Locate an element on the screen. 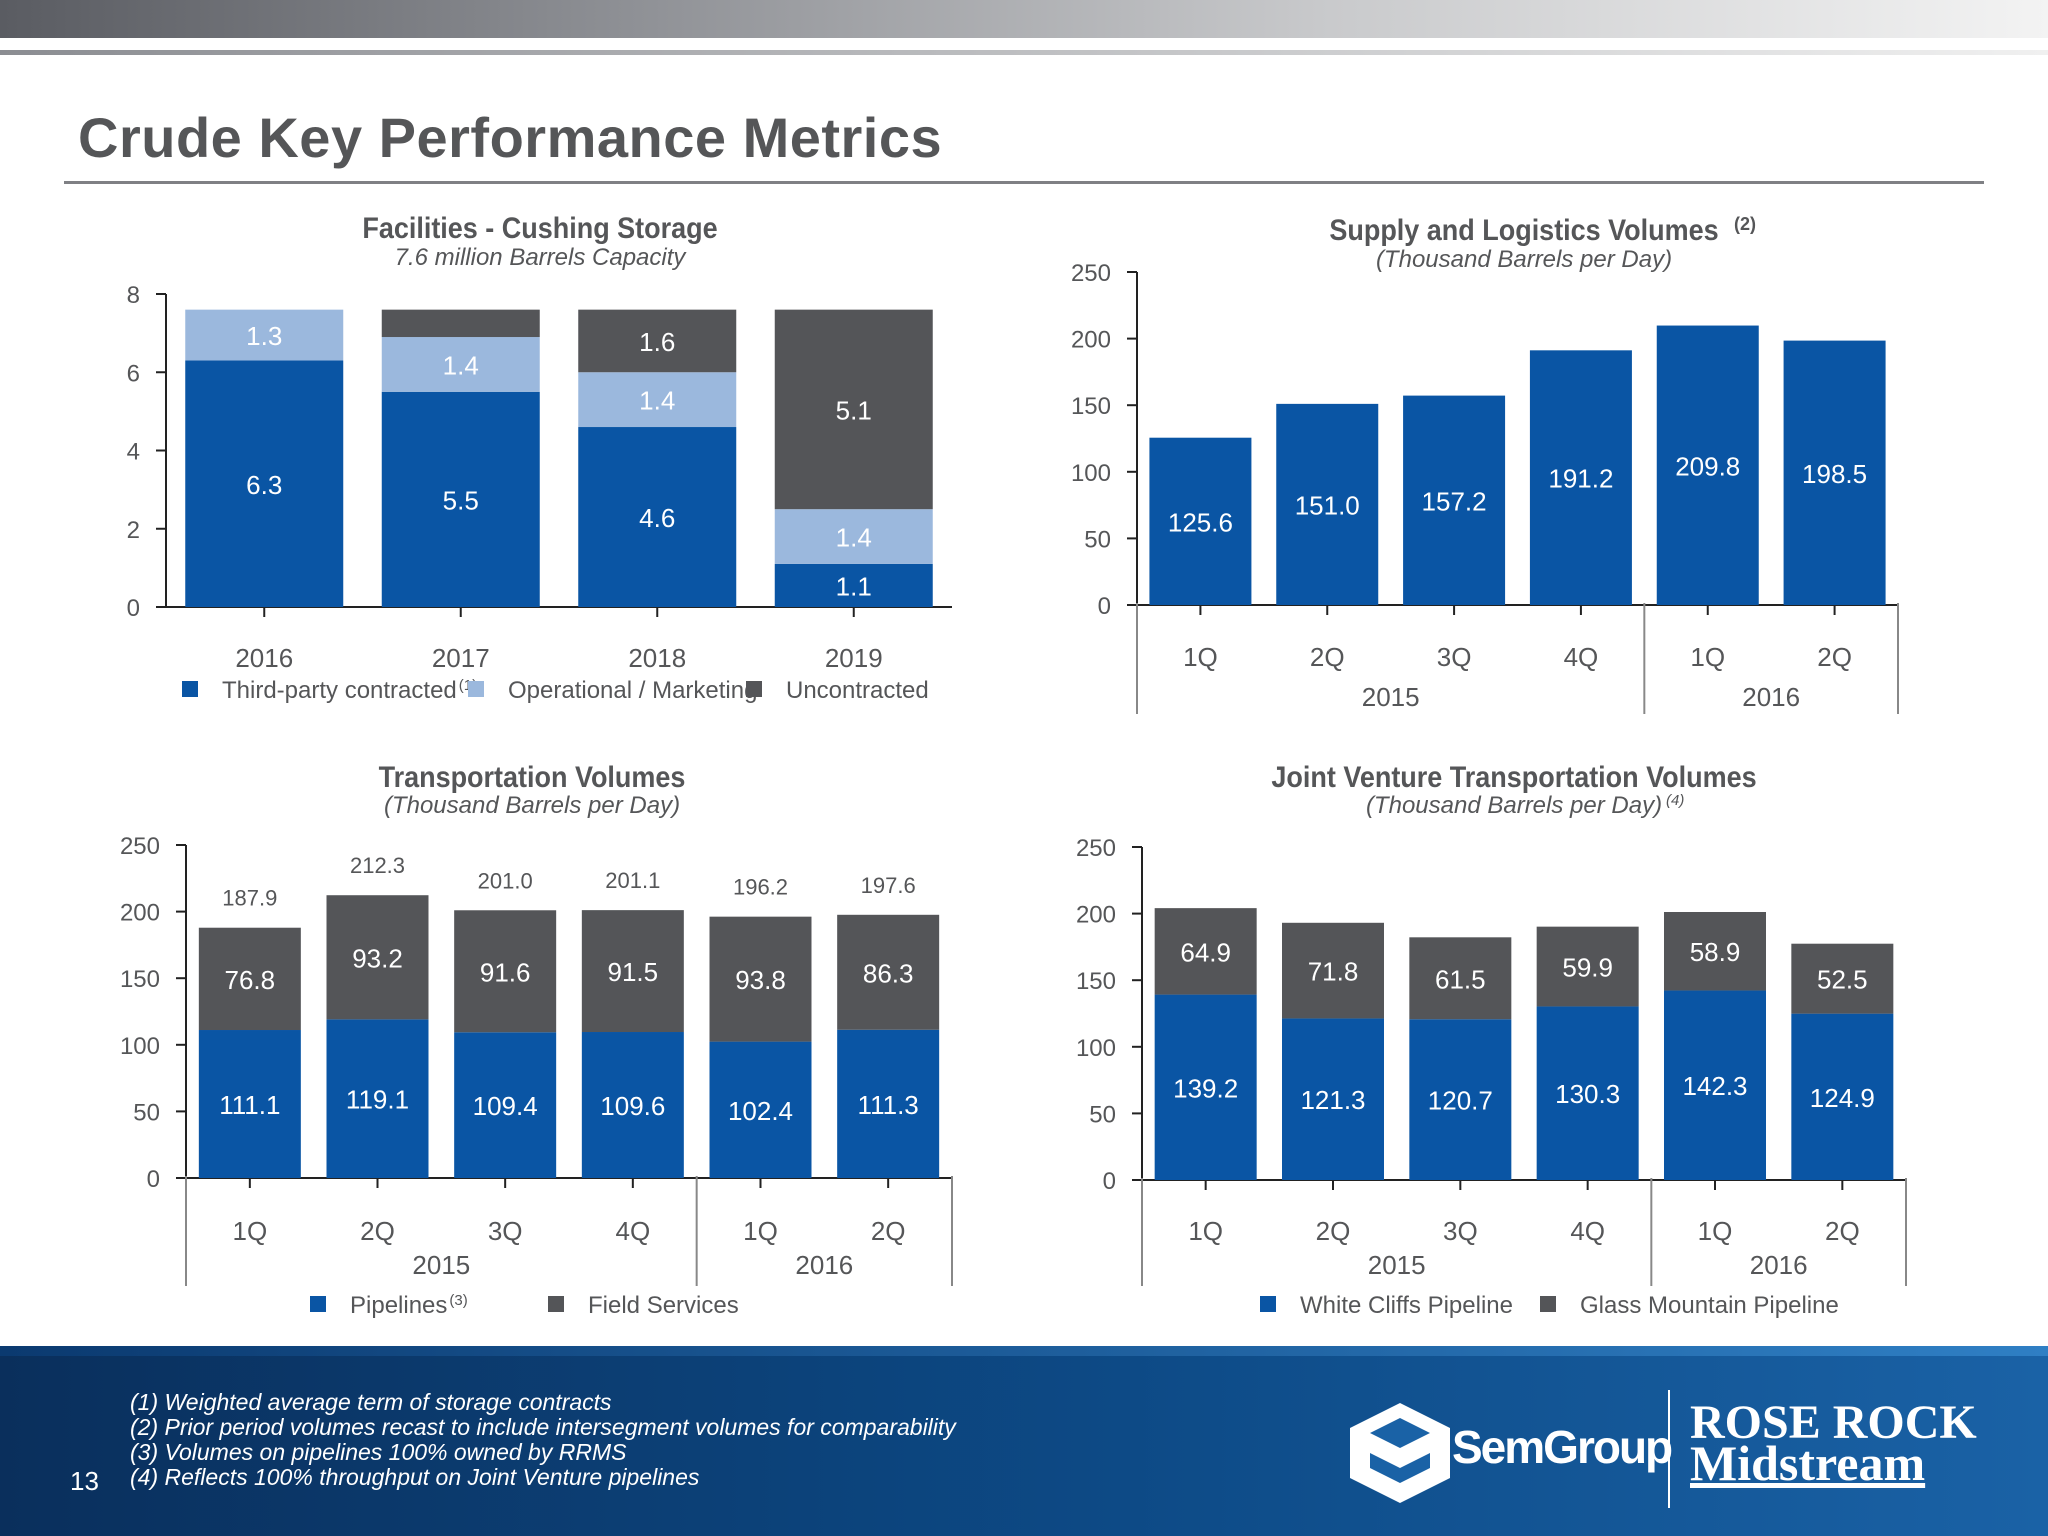  cushing-x-tick-label: 2018 is located at coordinates (657, 658).